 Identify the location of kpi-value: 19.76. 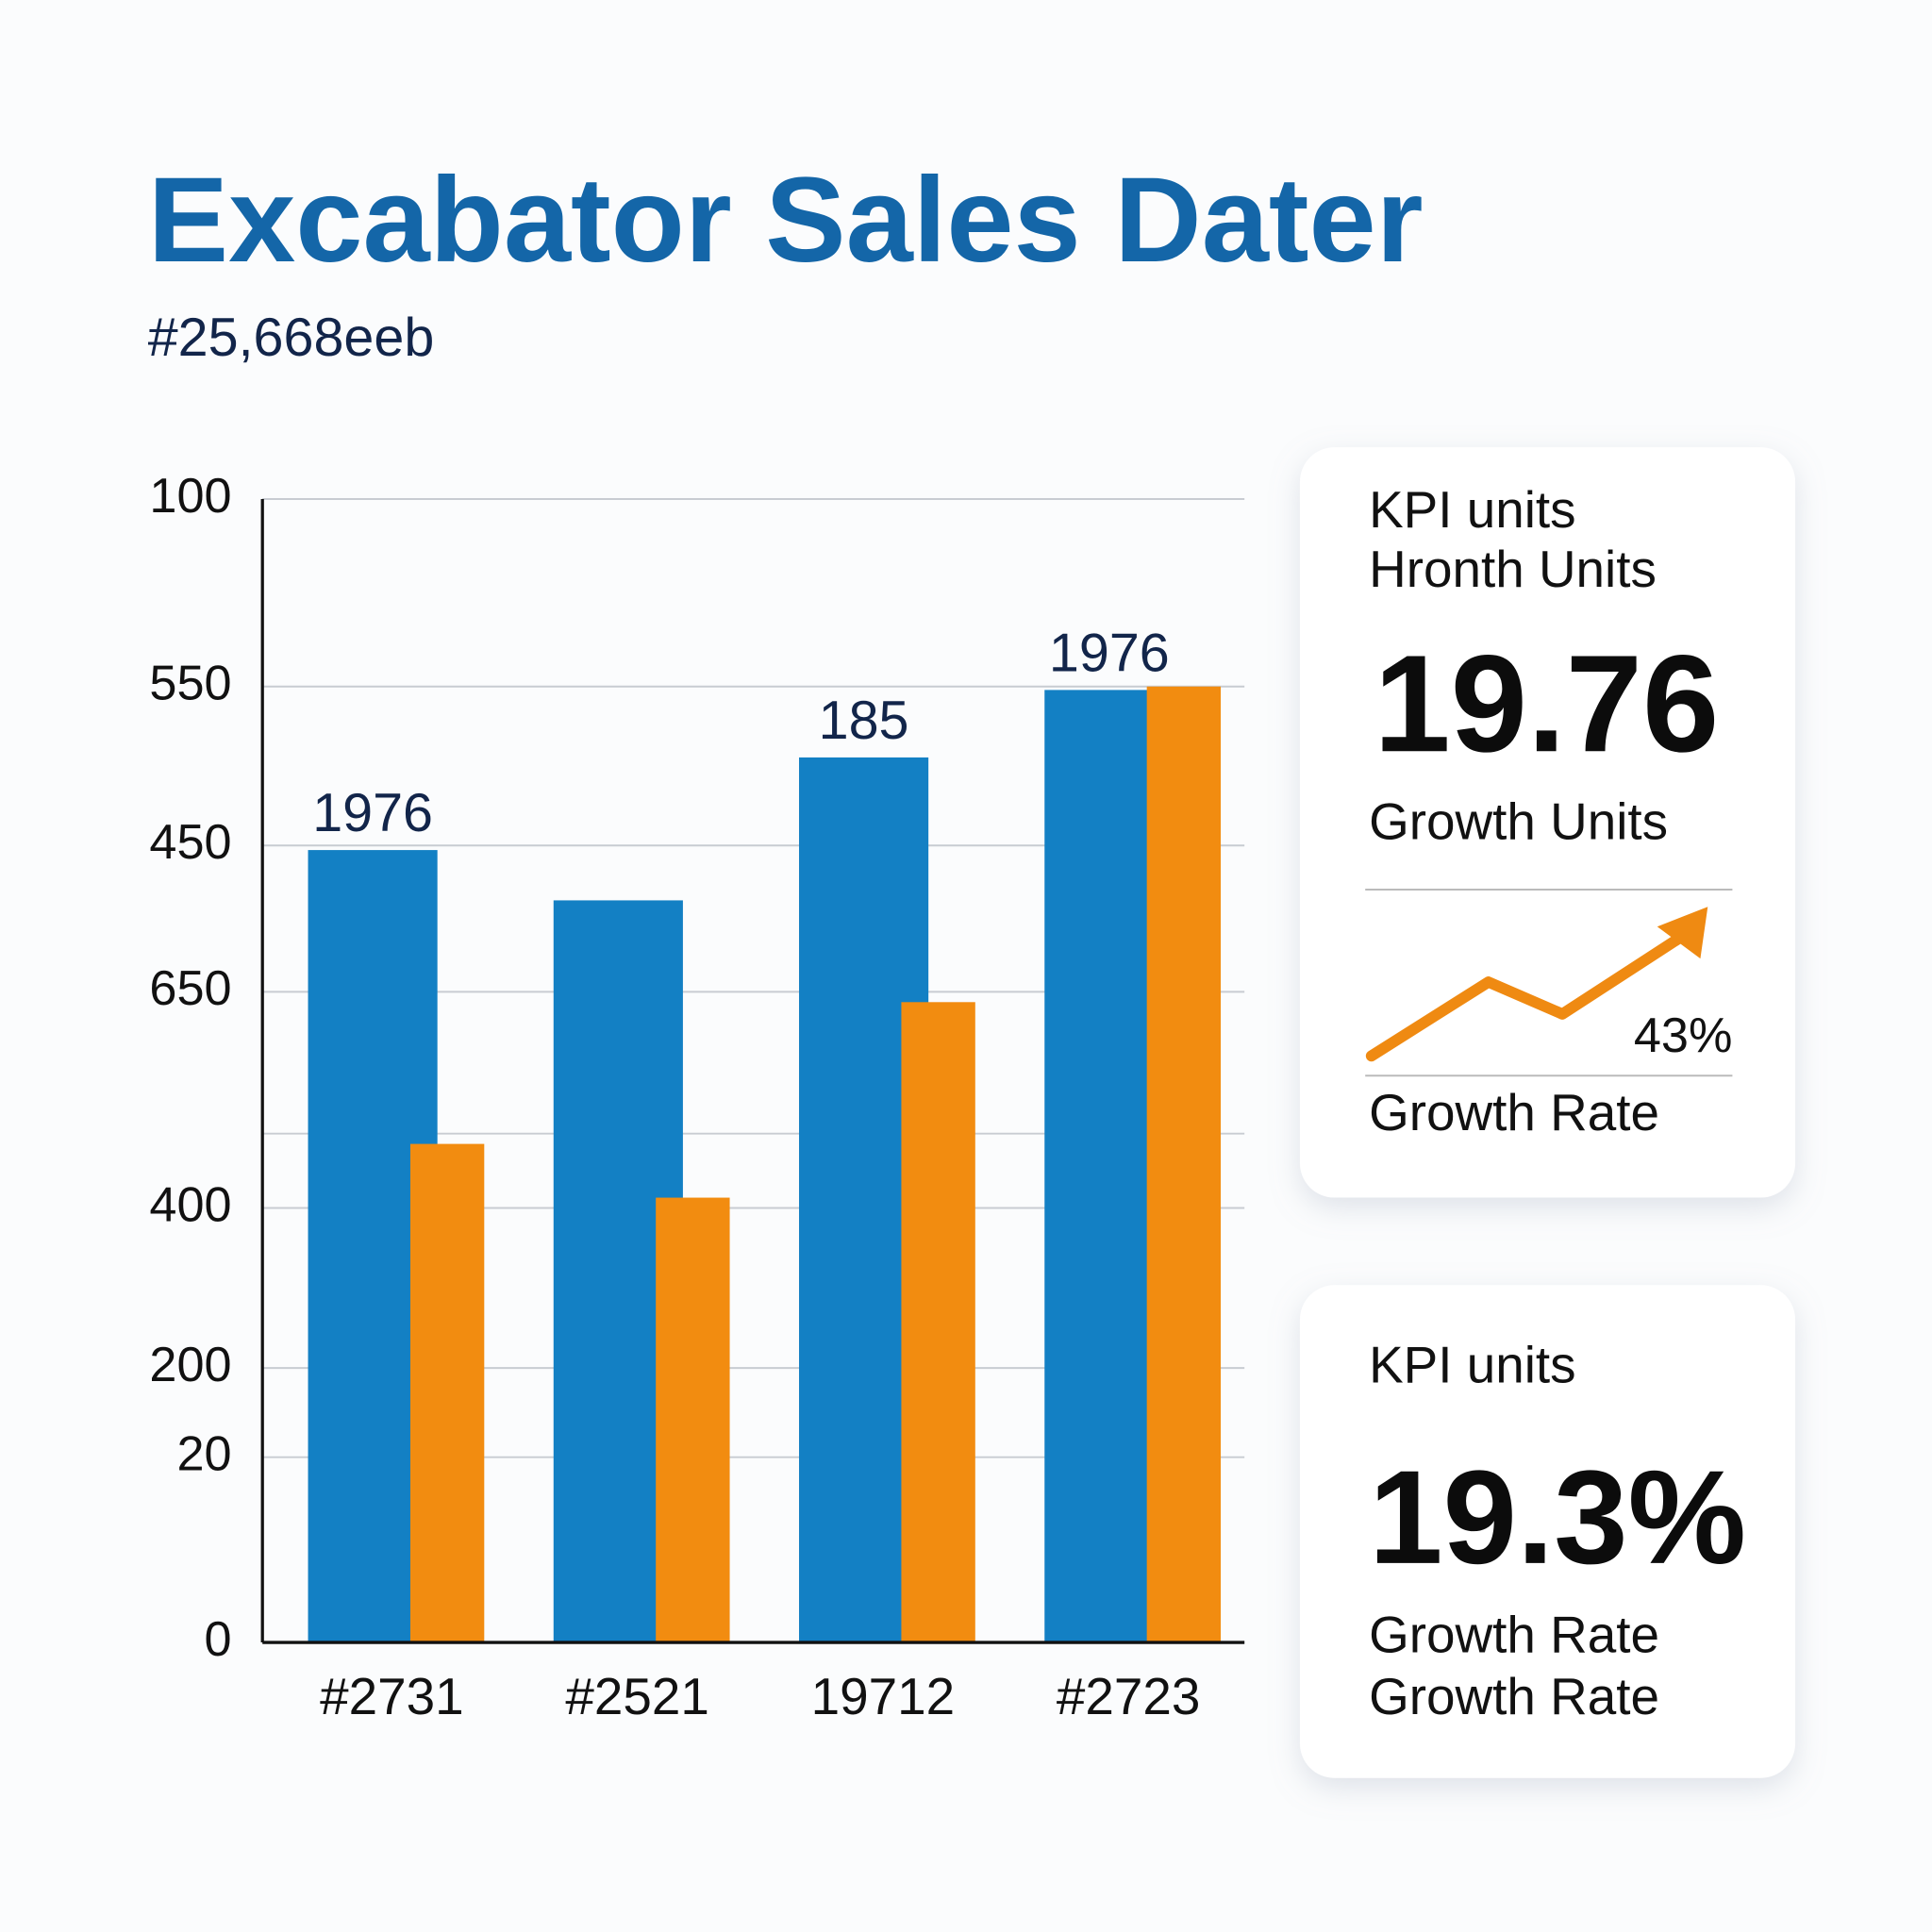
(1547, 703).